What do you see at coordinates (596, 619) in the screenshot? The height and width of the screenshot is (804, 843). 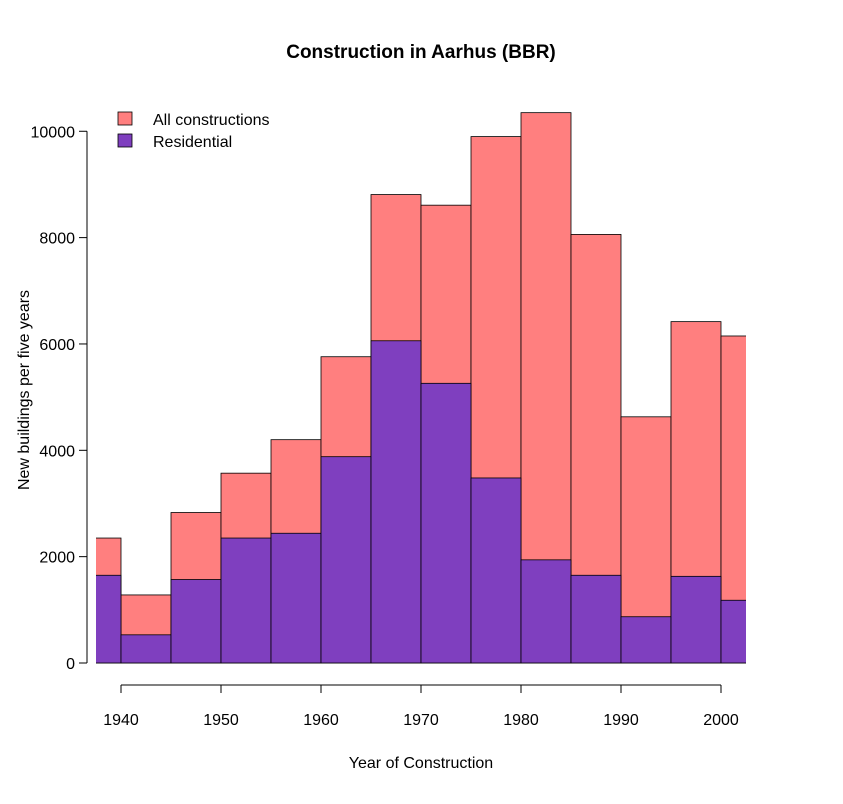 I see `bar-residential-1985` at bounding box center [596, 619].